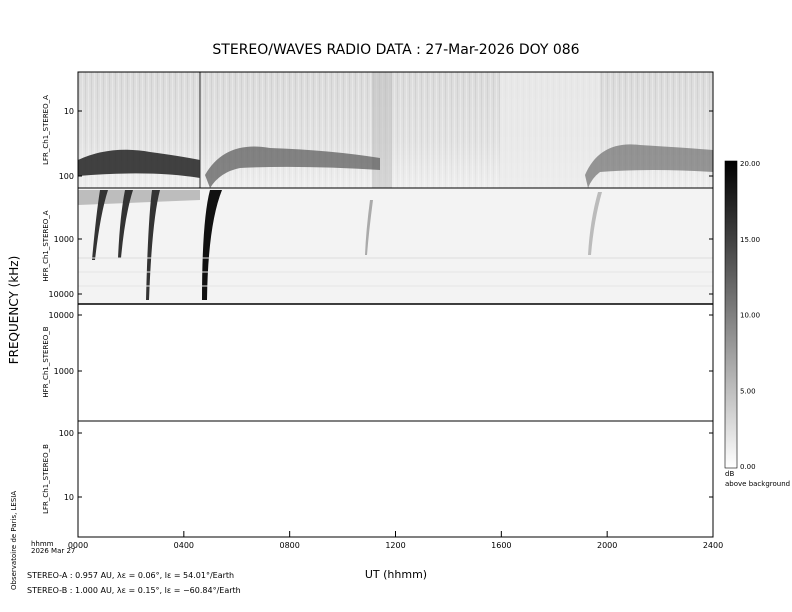  I want to click on colorbar-tick-label: 5.00, so click(748, 391).